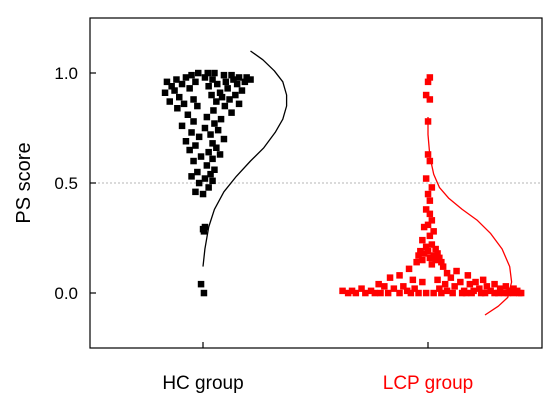 Image resolution: width=550 pixels, height=402 pixels. Describe the element at coordinates (245, 158) in the screenshot. I see `distribution-curve` at that location.